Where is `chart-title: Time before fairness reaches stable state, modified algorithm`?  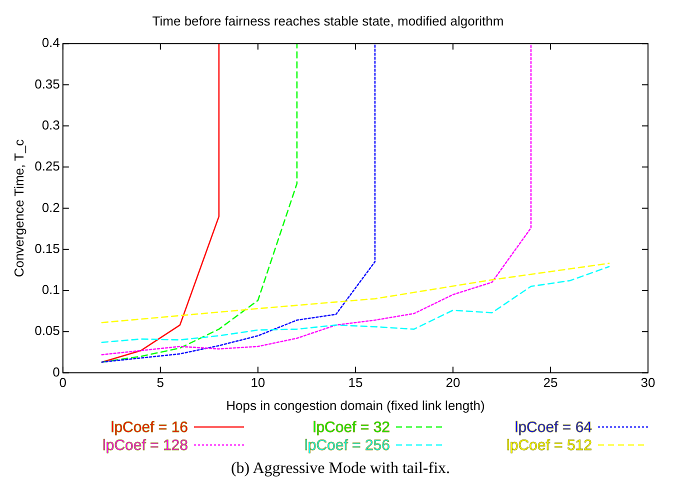 chart-title: Time before fairness reaches stable state, modified algorithm is located at coordinates (328, 20).